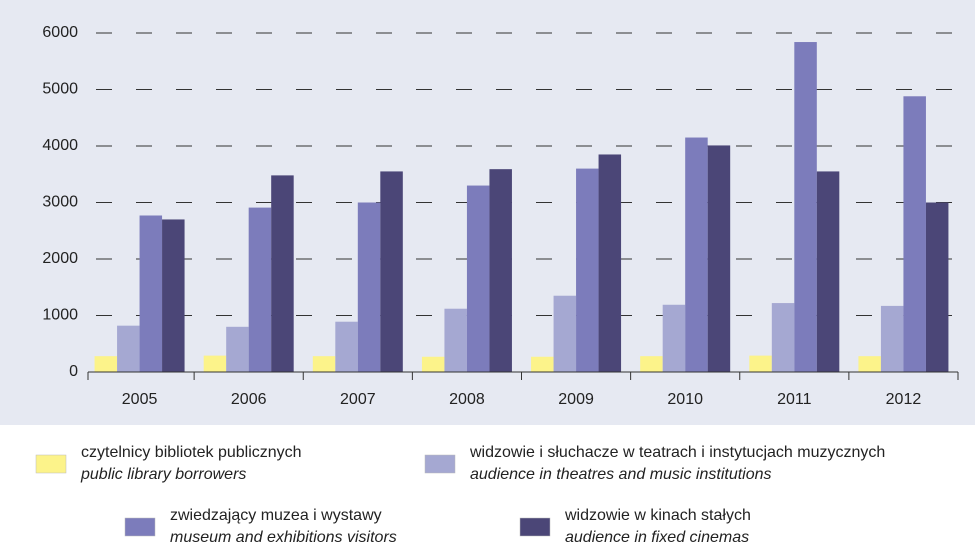  I want to click on x-tick-label: 2006, so click(249, 399).